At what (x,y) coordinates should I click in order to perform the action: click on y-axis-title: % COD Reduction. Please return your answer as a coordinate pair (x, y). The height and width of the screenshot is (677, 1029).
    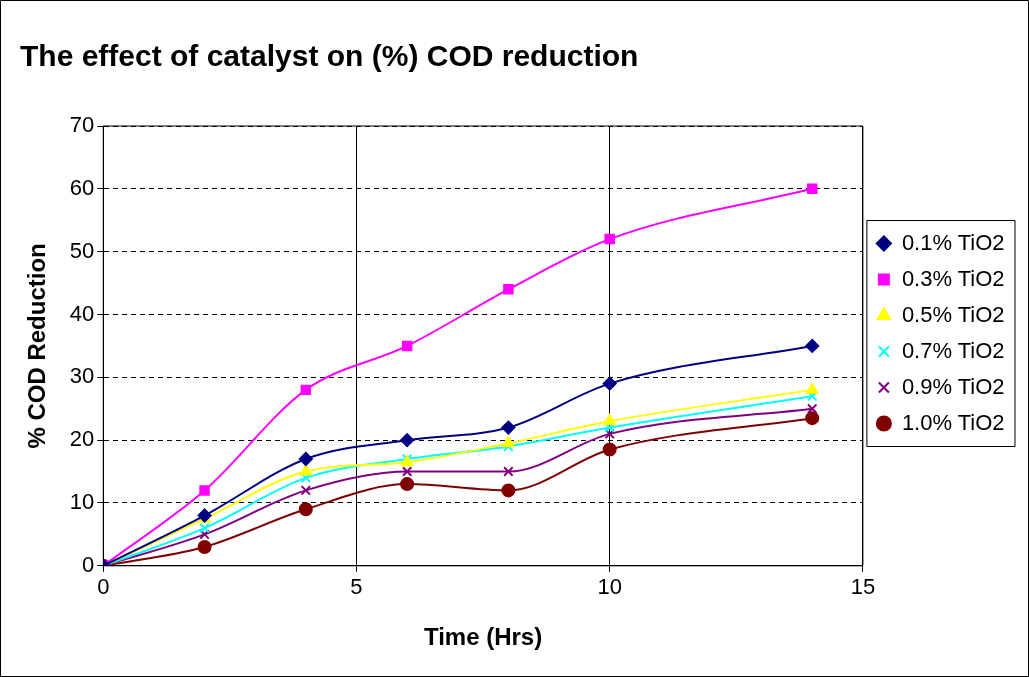
    Looking at the image, I should click on (37, 346).